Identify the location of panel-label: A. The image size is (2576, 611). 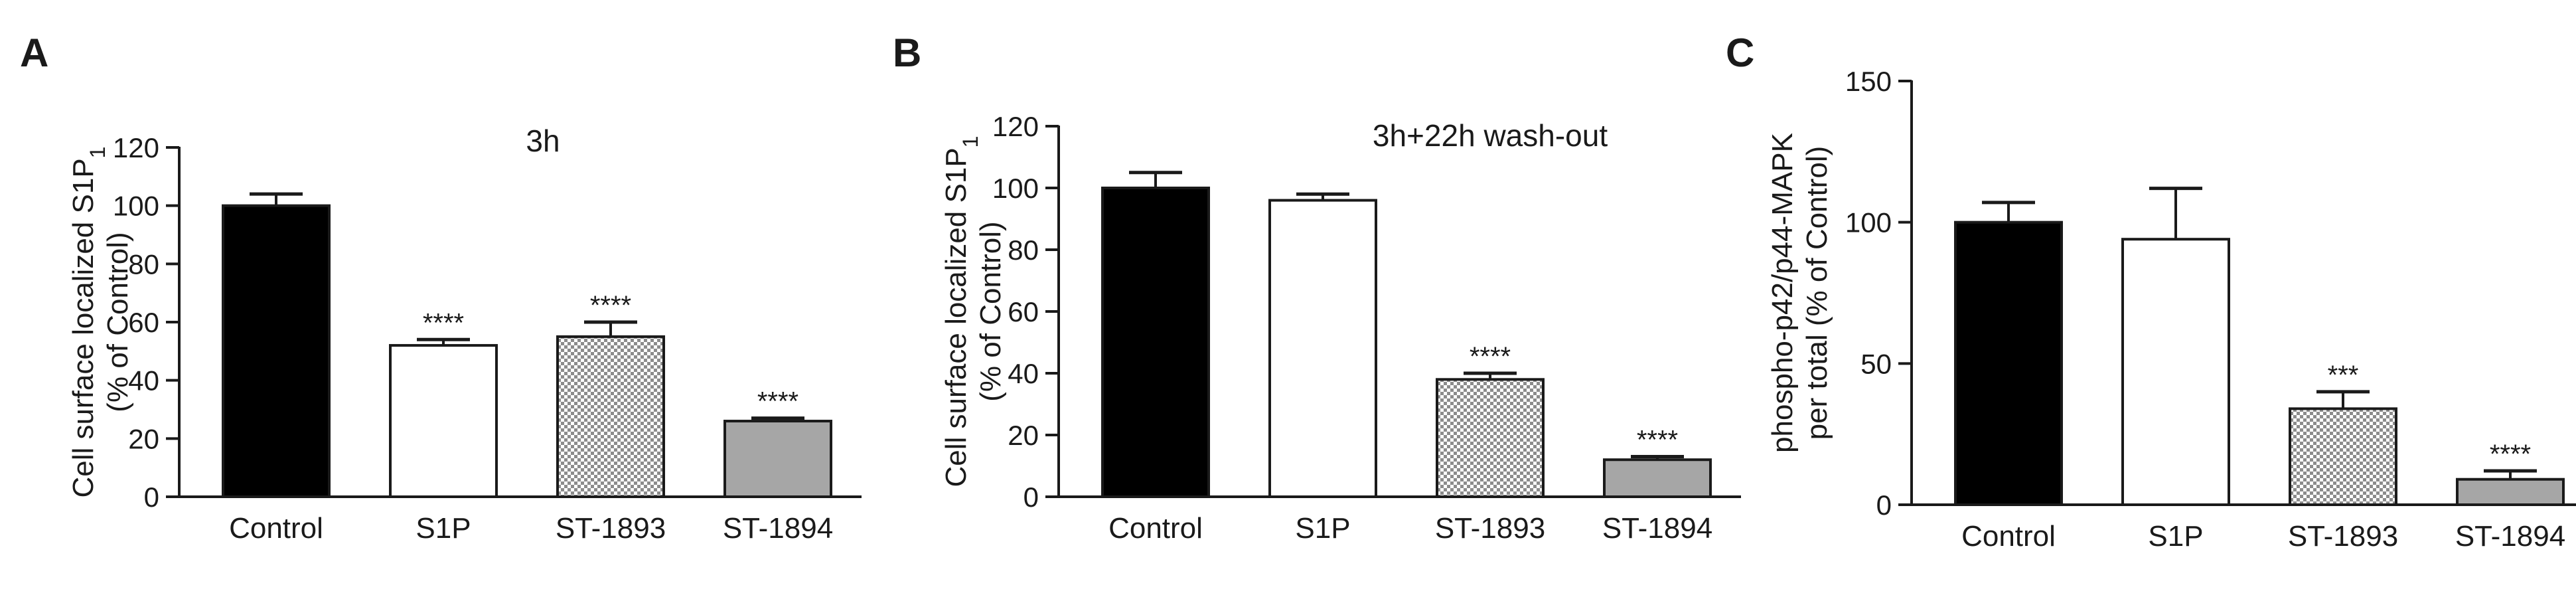
(34, 53).